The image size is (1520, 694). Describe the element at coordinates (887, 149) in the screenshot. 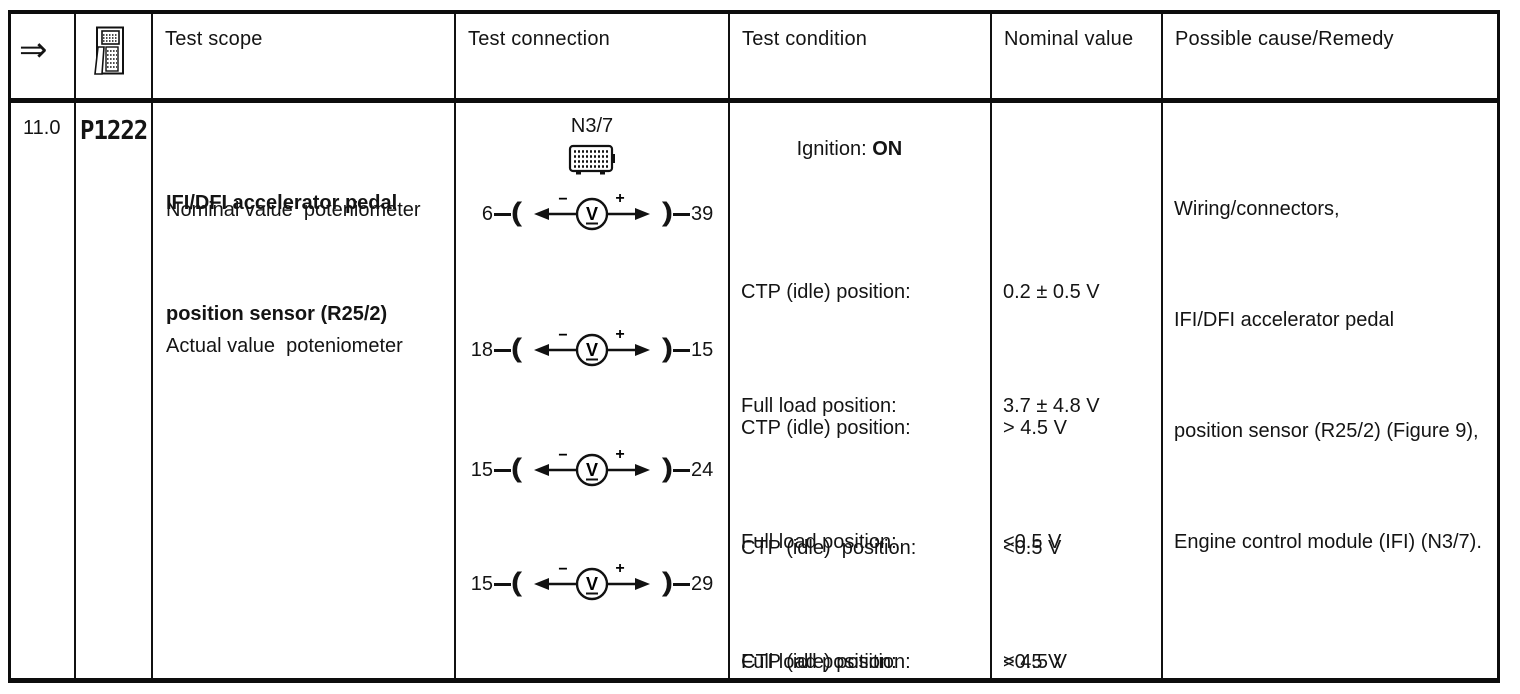

I see `ignition-value: ON` at that location.